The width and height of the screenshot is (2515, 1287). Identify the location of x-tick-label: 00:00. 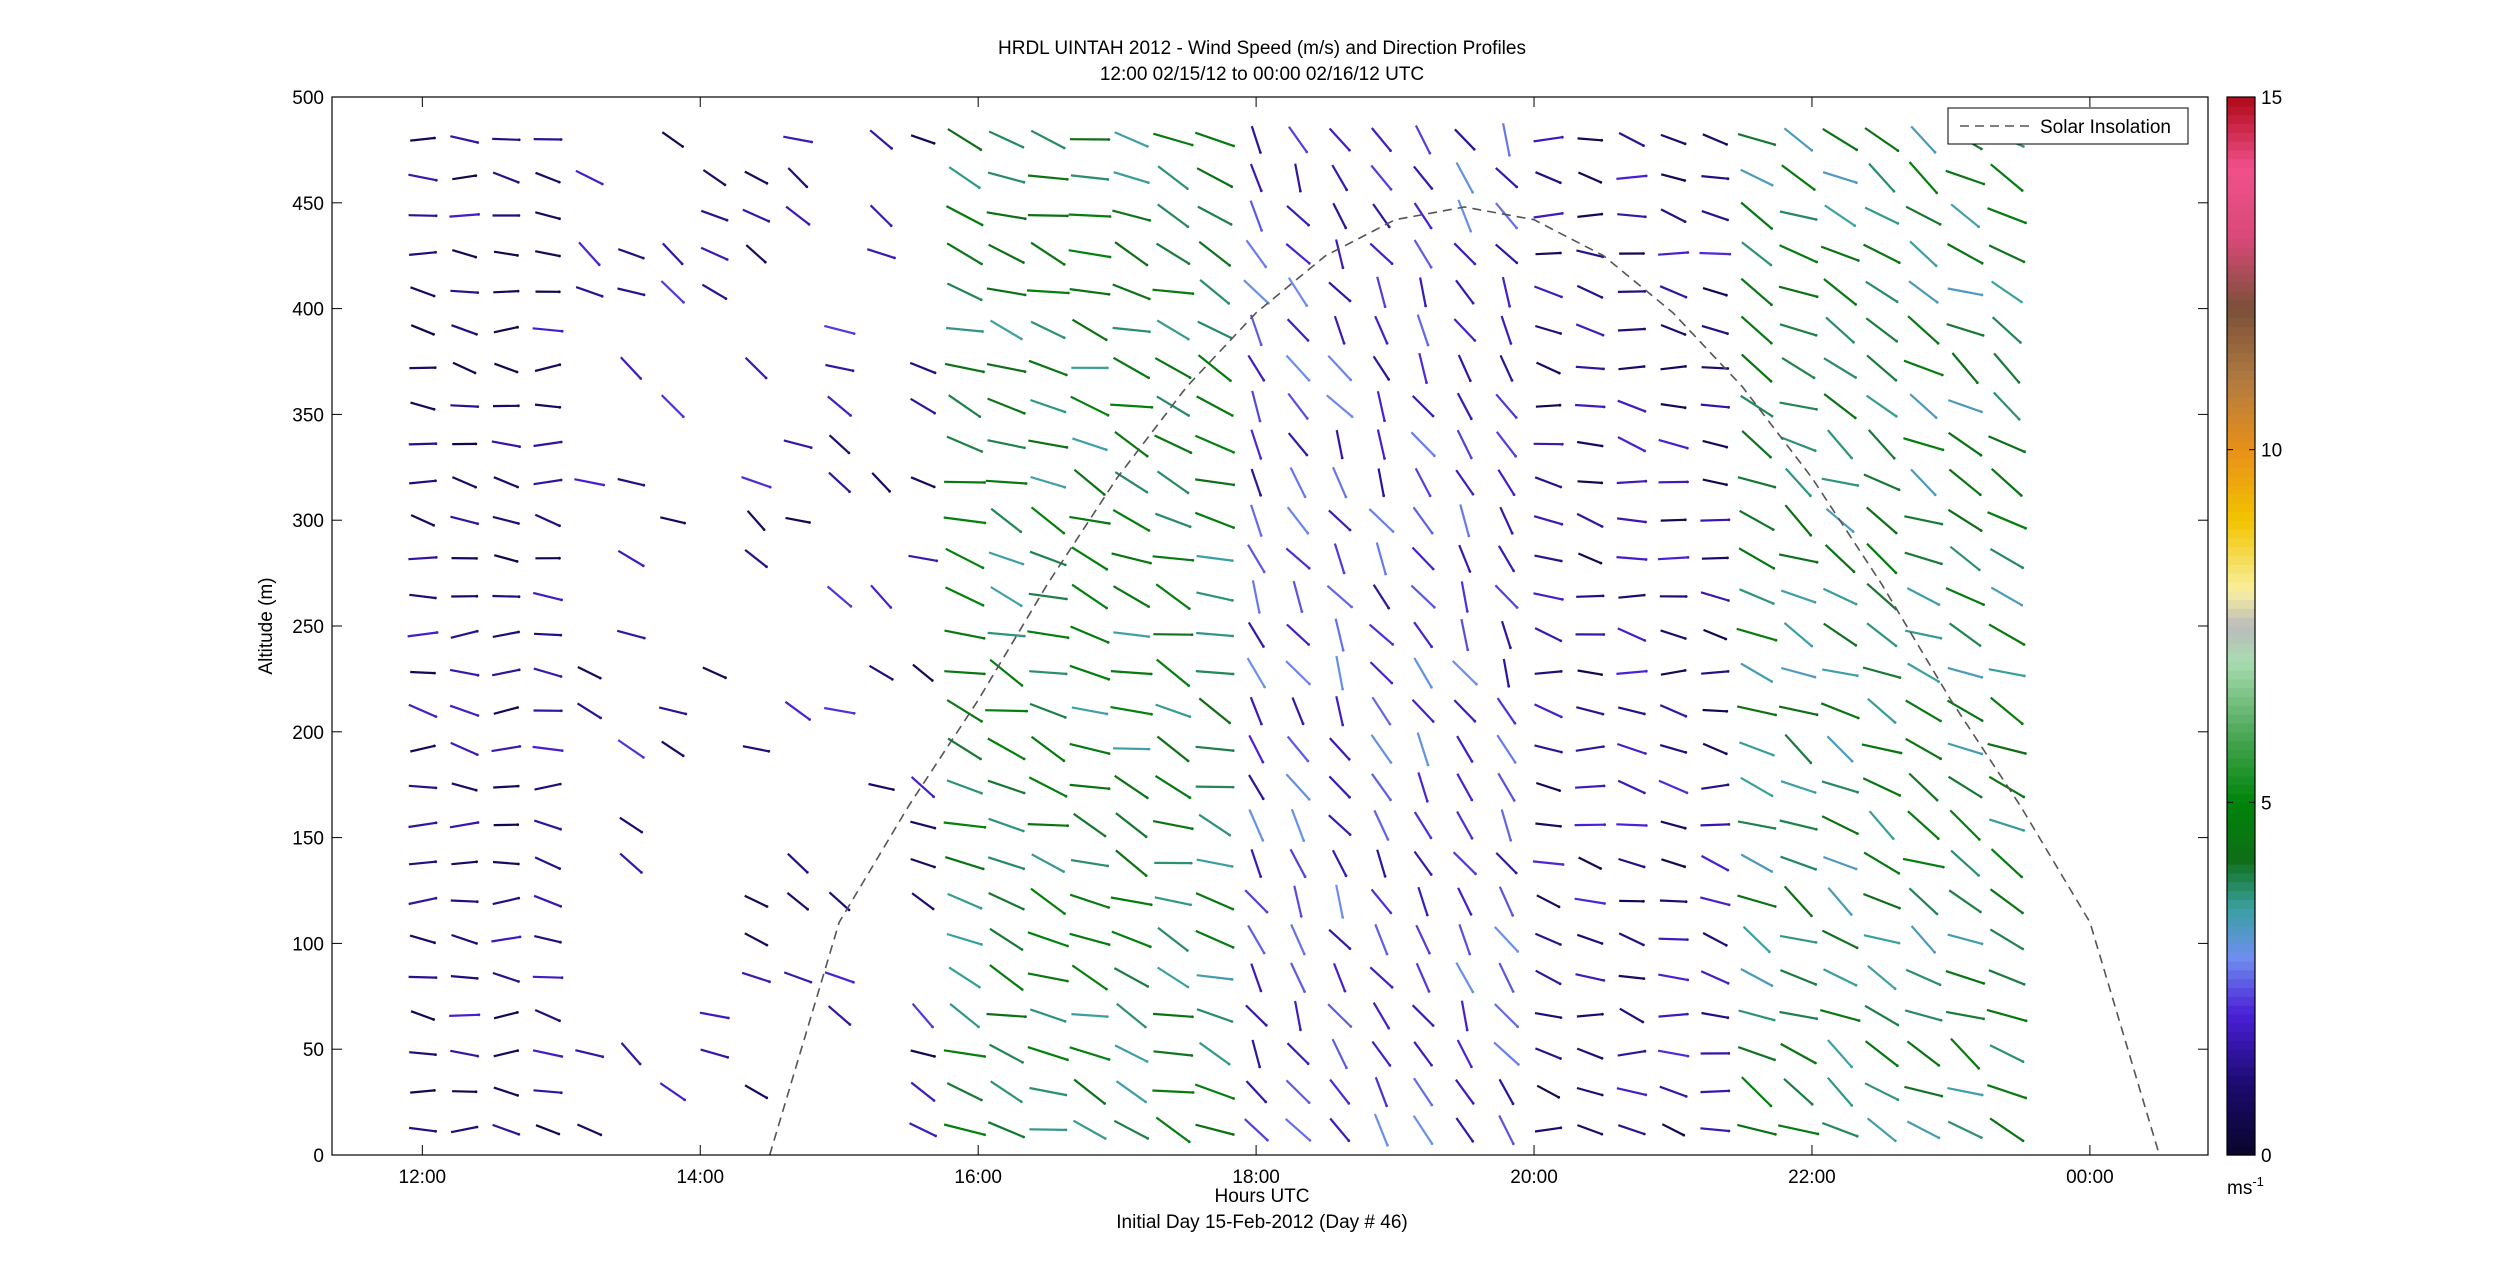
(2090, 1177).